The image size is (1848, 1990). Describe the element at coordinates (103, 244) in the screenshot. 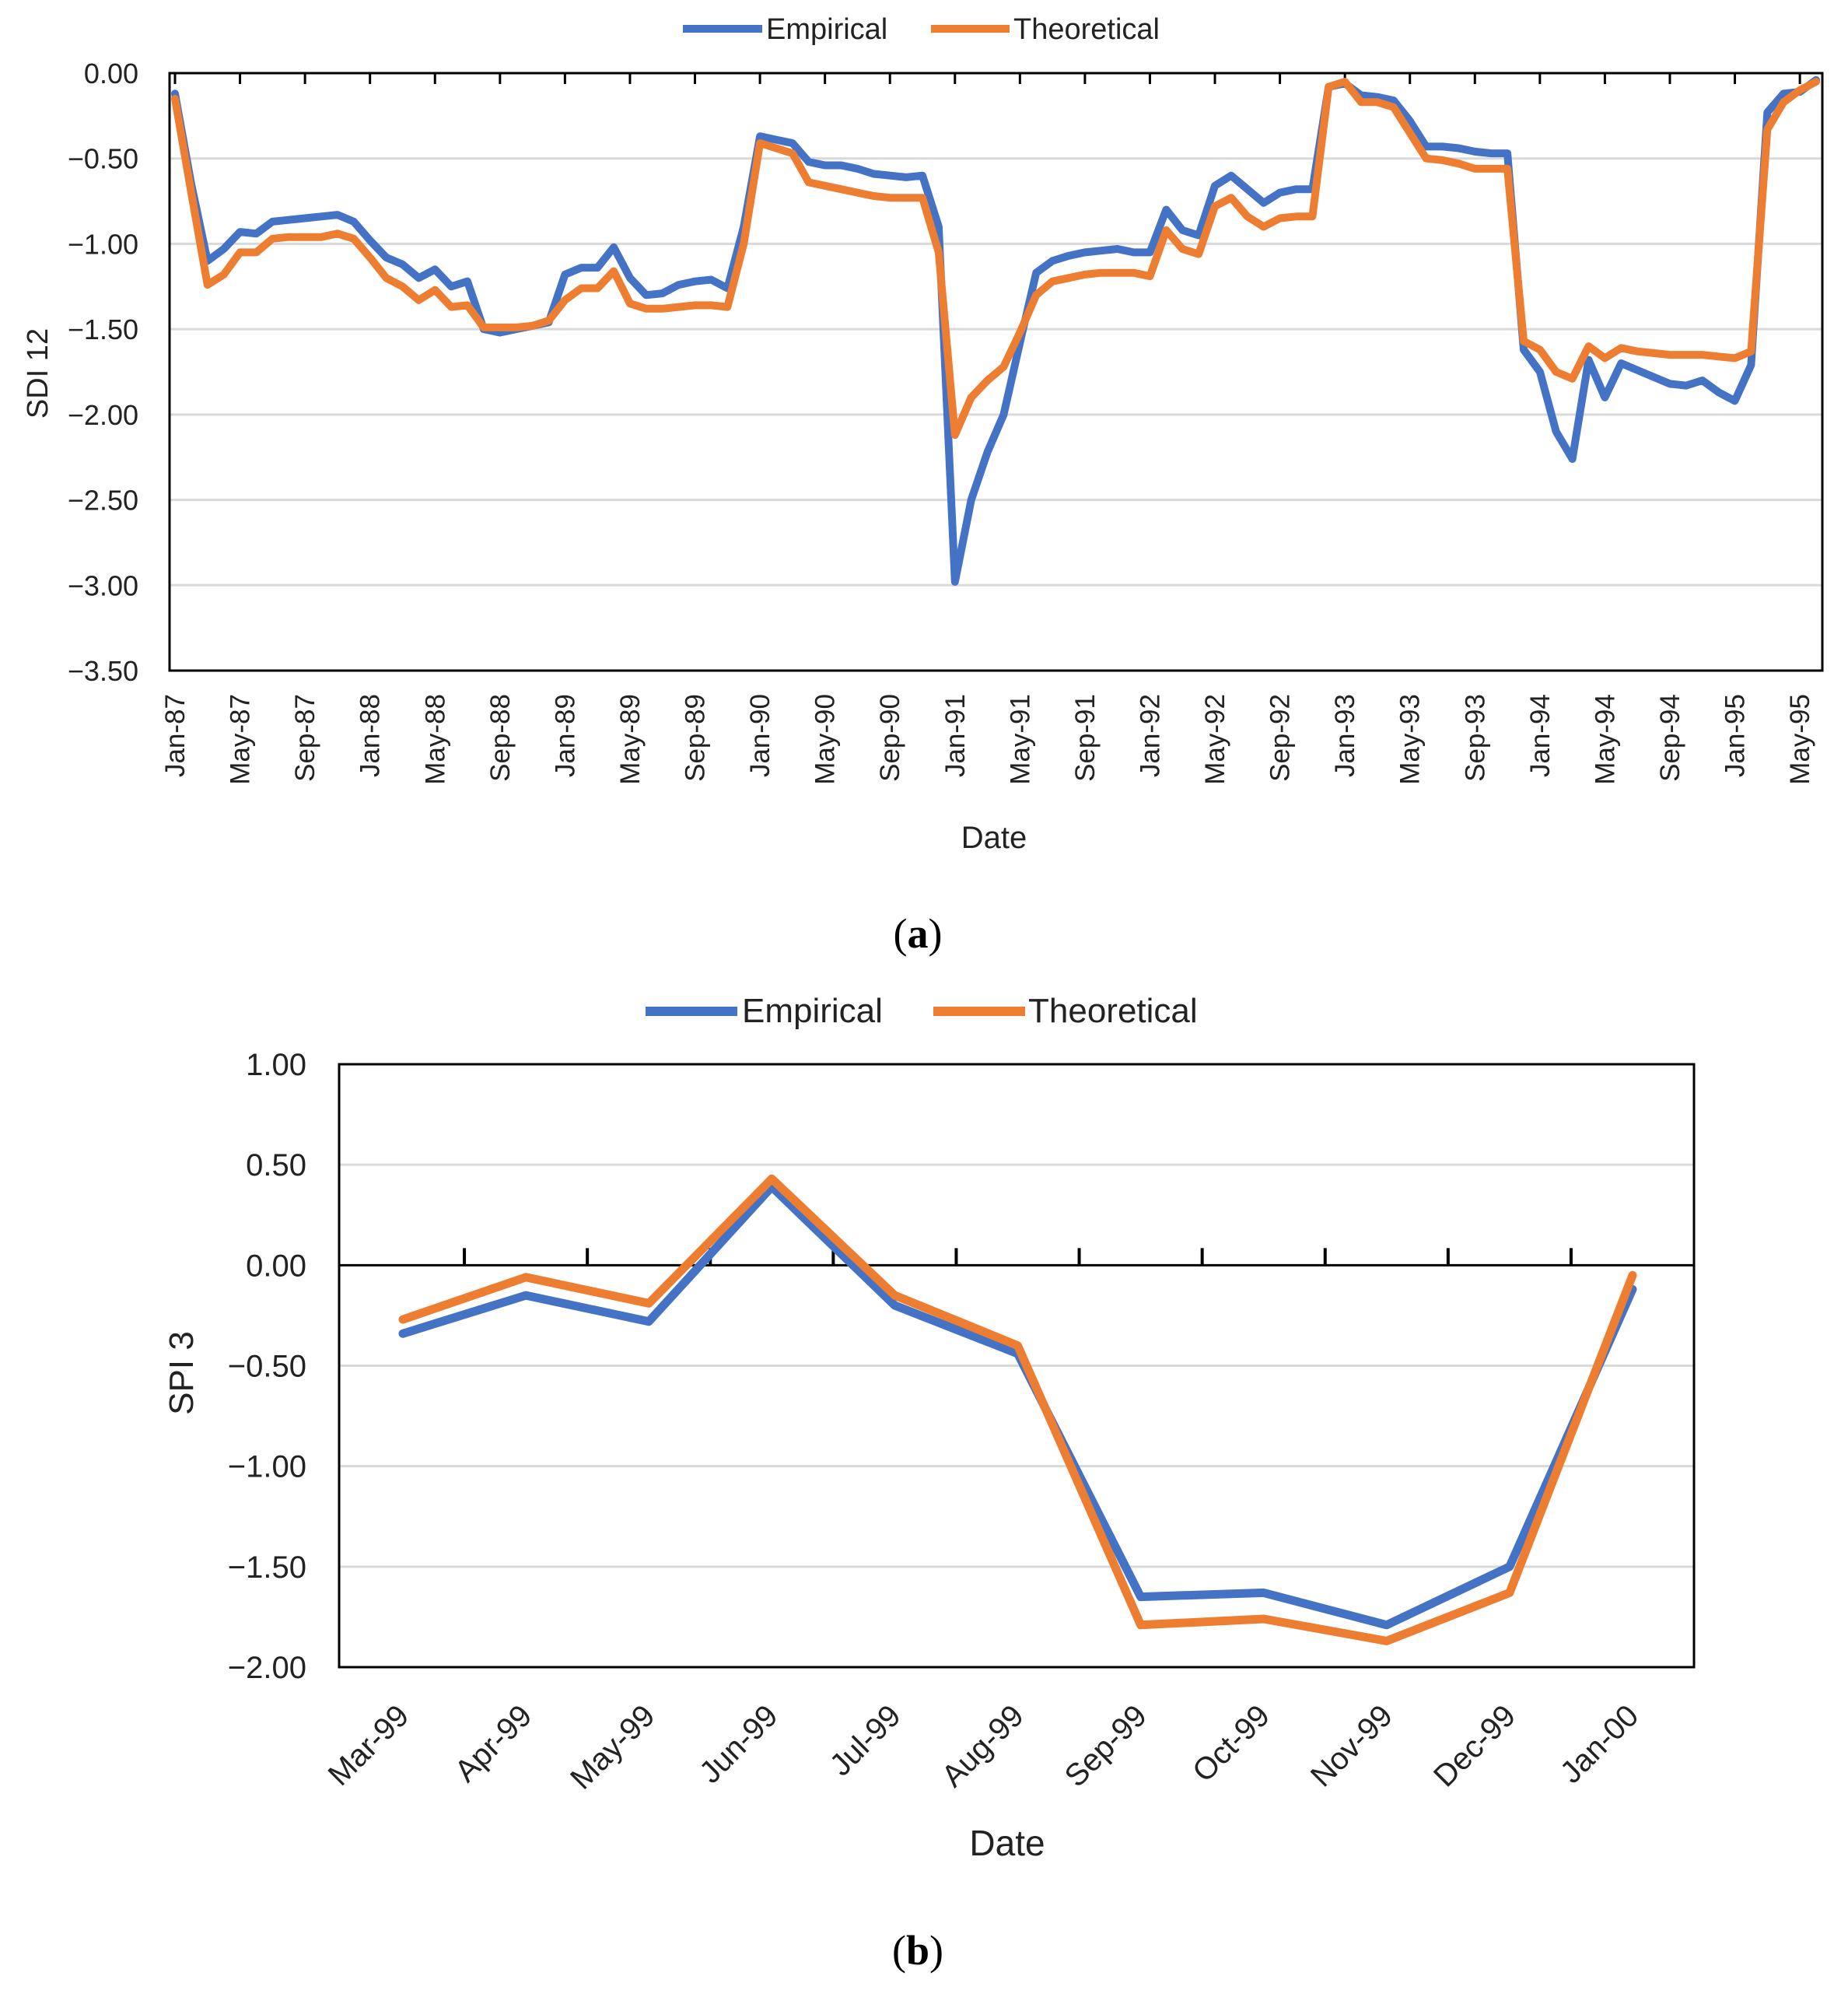

I see `chart-a-y-tick-label: −1.00` at that location.